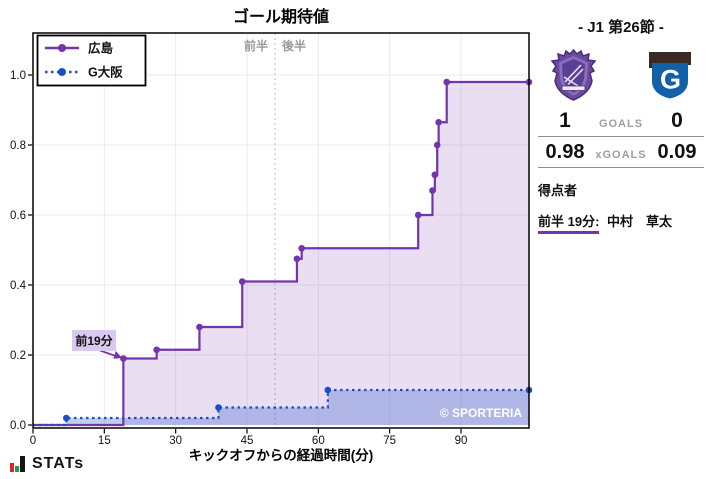 This screenshot has width=707, height=479. What do you see at coordinates (461, 441) in the screenshot?
I see `x-tick-label: 90` at bounding box center [461, 441].